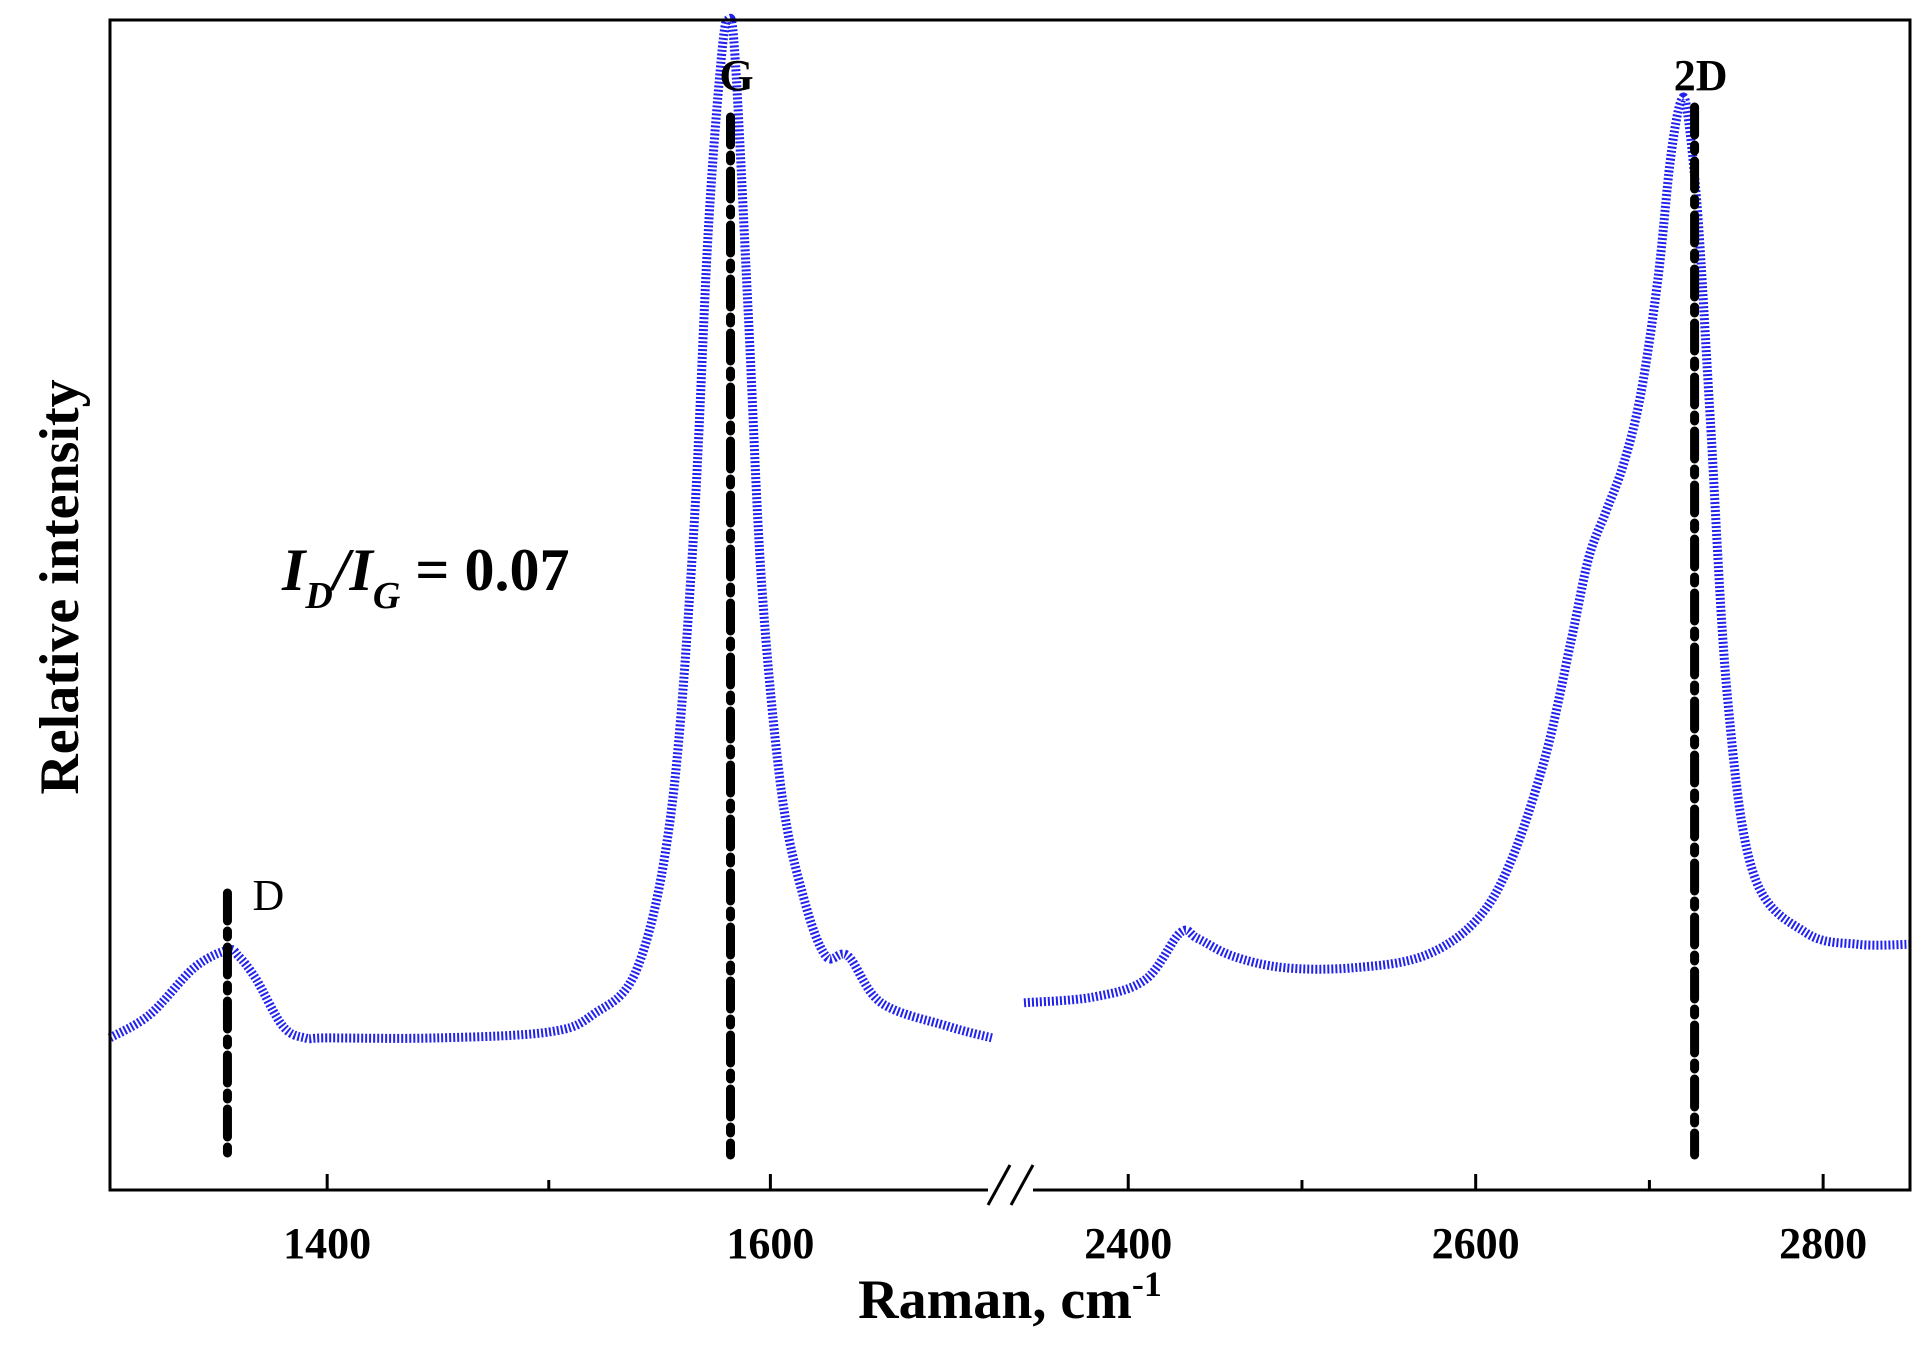 The image size is (1929, 1353). What do you see at coordinates (1128, 1243) in the screenshot?
I see `x-tick-label: 2400` at bounding box center [1128, 1243].